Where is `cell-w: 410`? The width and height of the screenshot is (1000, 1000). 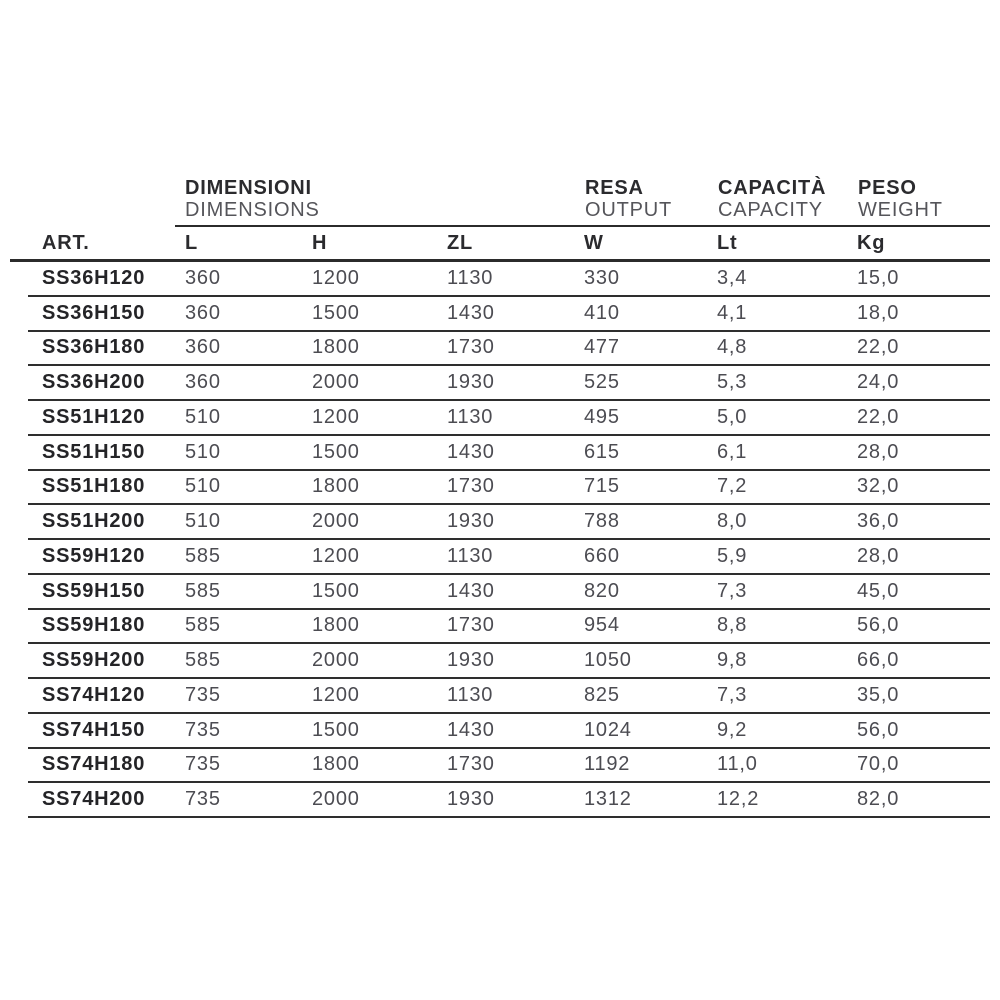
cell-w: 410 is located at coordinates (602, 312).